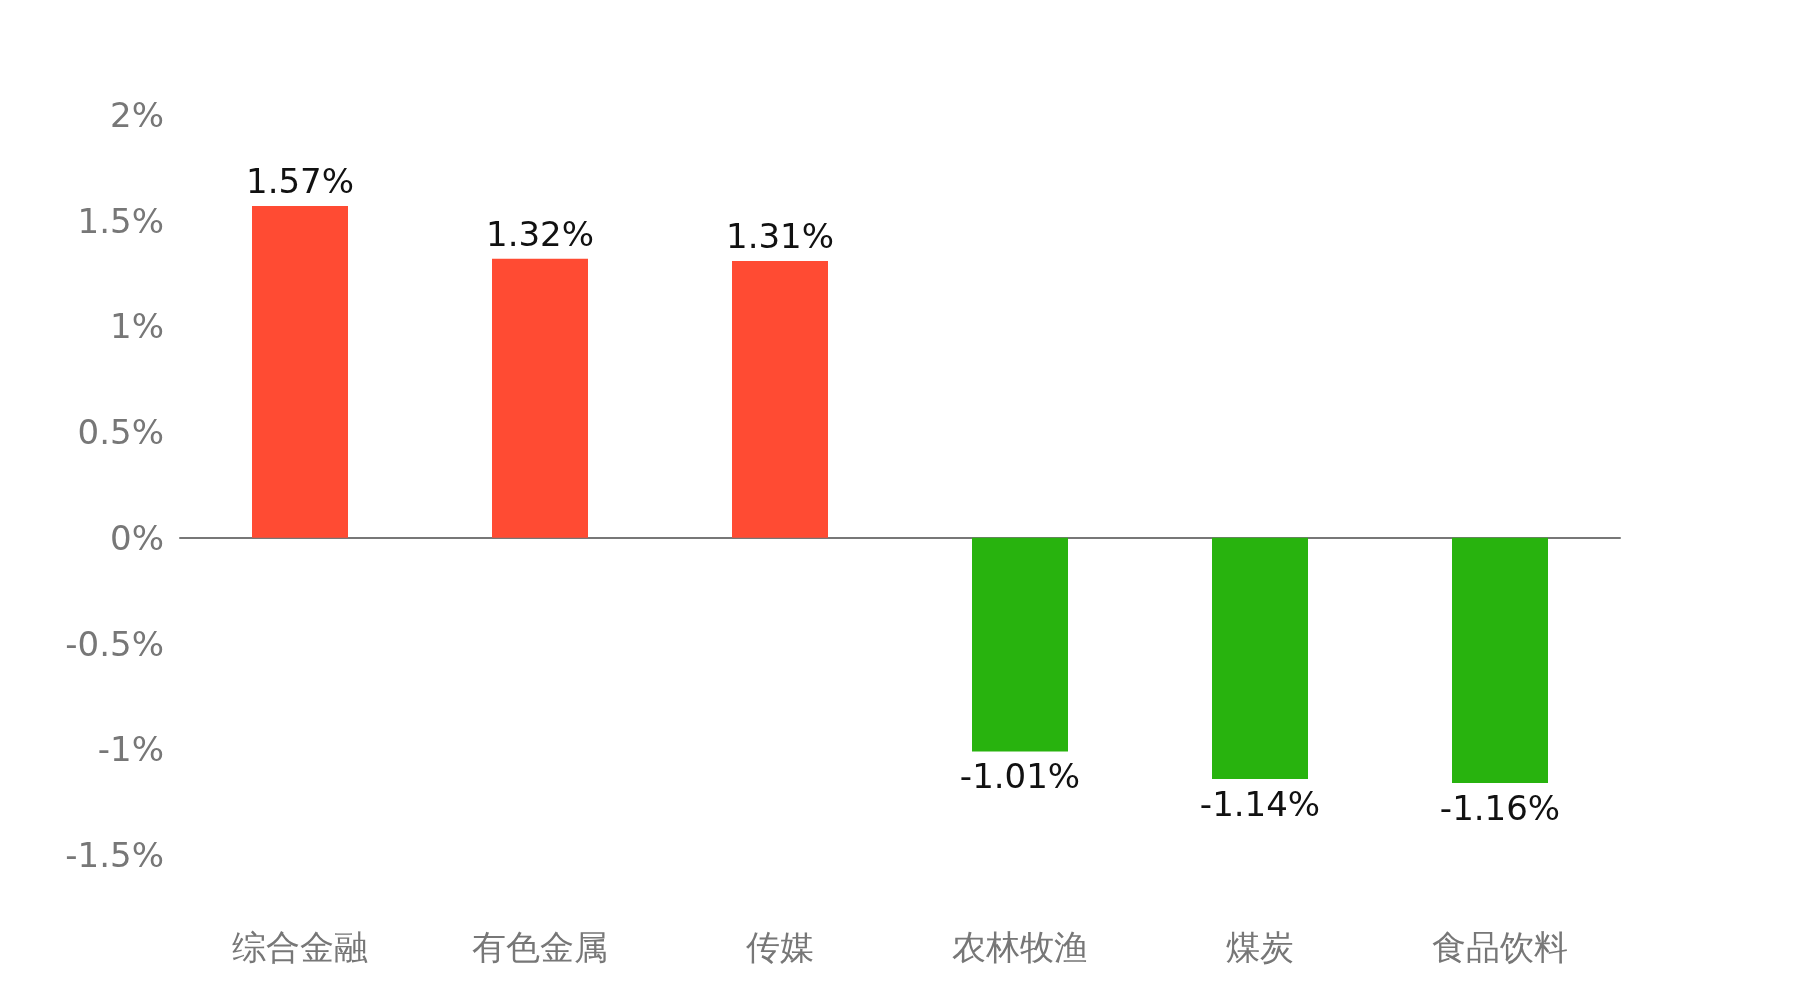 This screenshot has height=1000, width=1800. What do you see at coordinates (130, 749) in the screenshot?
I see `y-tick-label: -1%` at bounding box center [130, 749].